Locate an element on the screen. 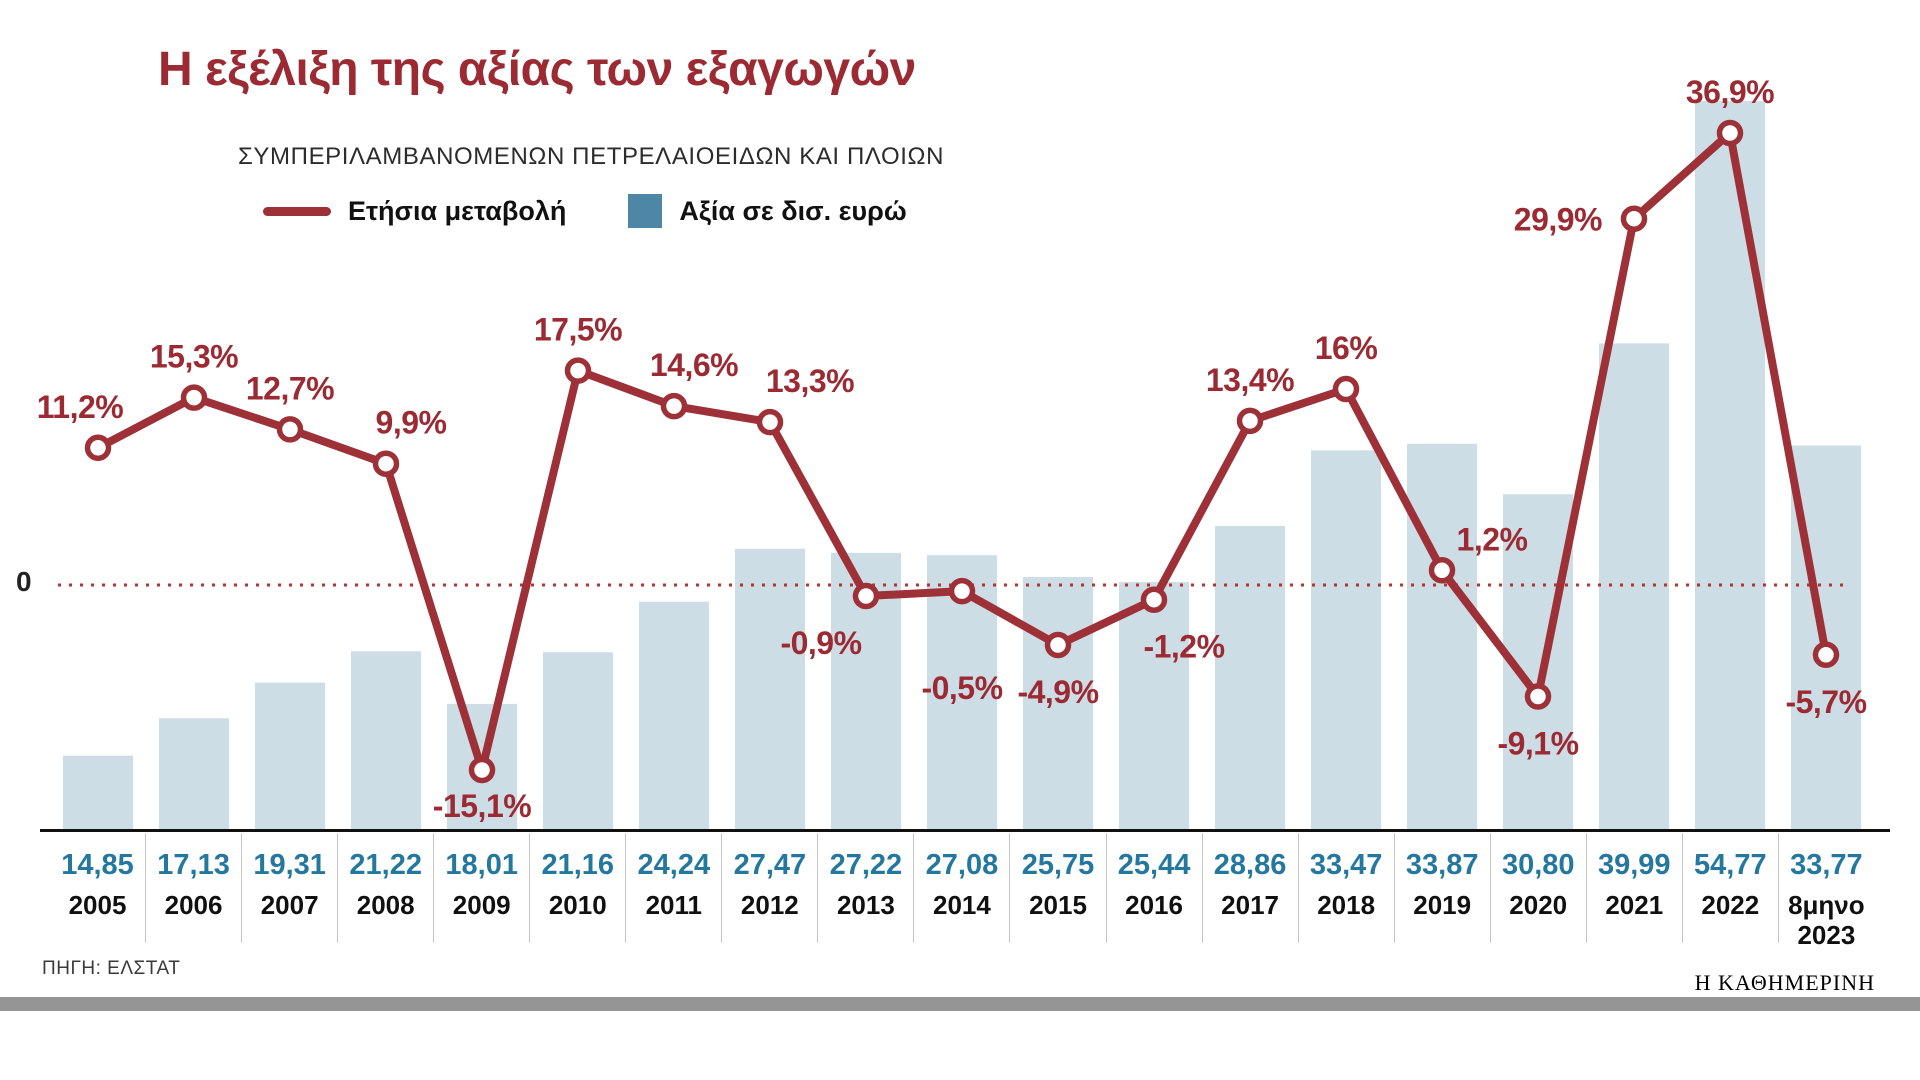  table-column: 17,13 2006 is located at coordinates (193, 888).